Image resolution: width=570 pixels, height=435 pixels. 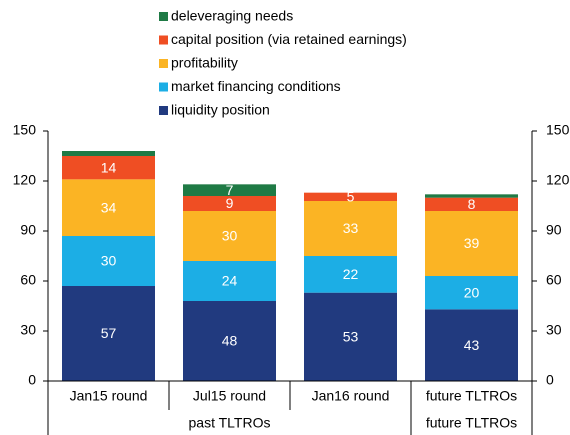 I want to click on value-label: 48, so click(x=230, y=341).